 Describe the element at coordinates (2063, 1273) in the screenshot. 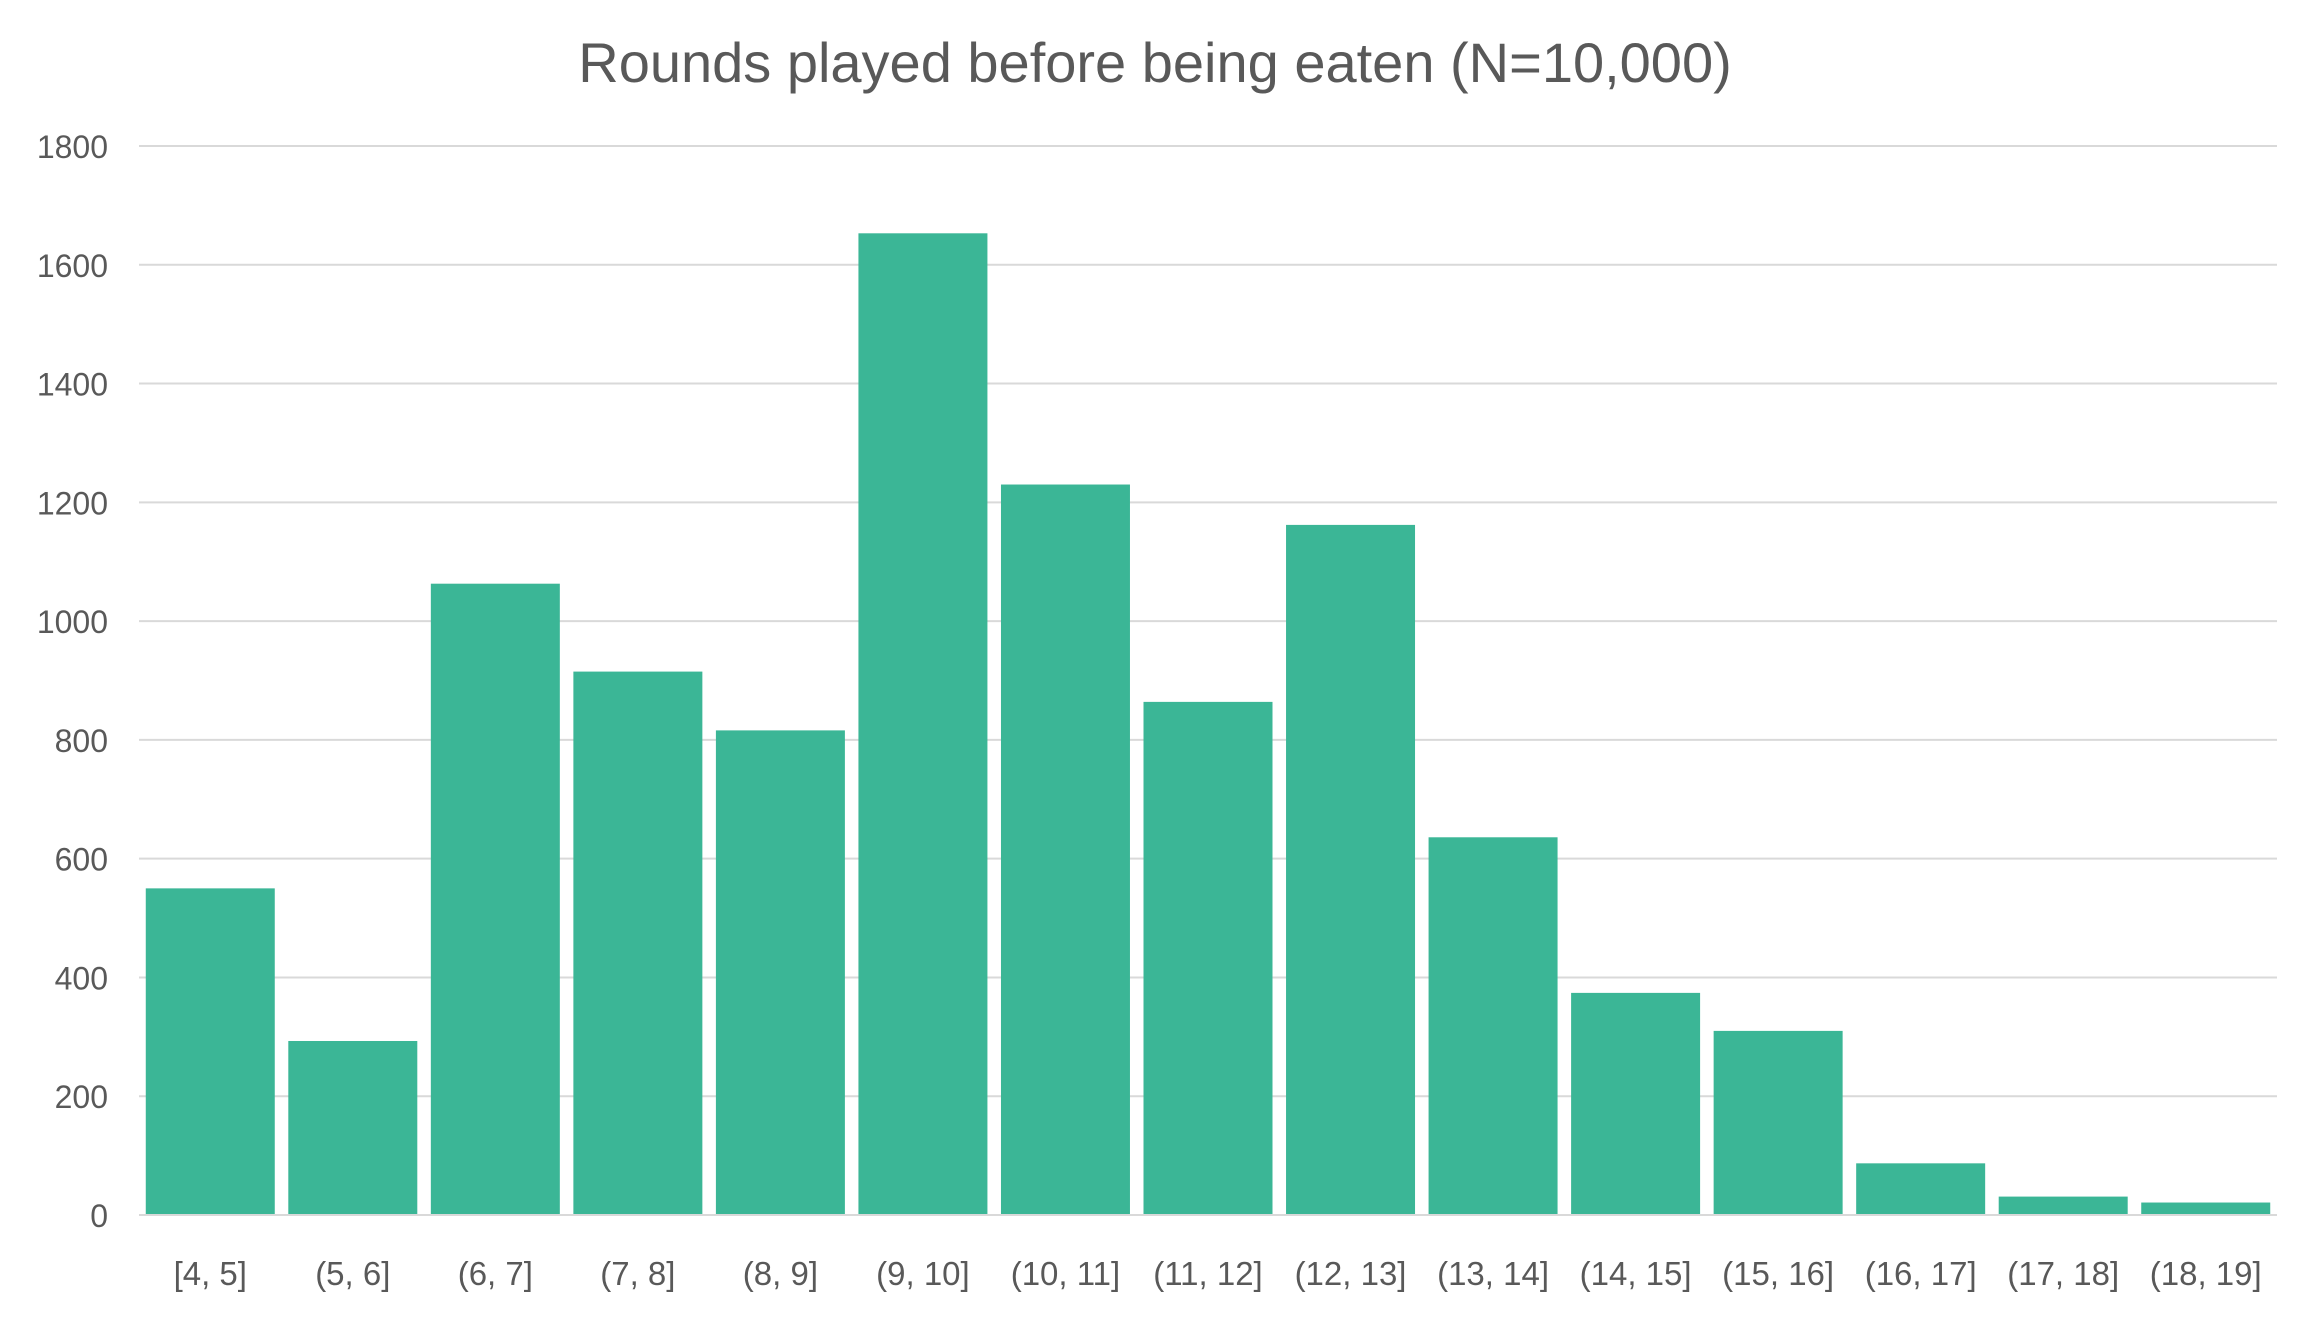

I see `x-tick-label: (17, 18]` at that location.